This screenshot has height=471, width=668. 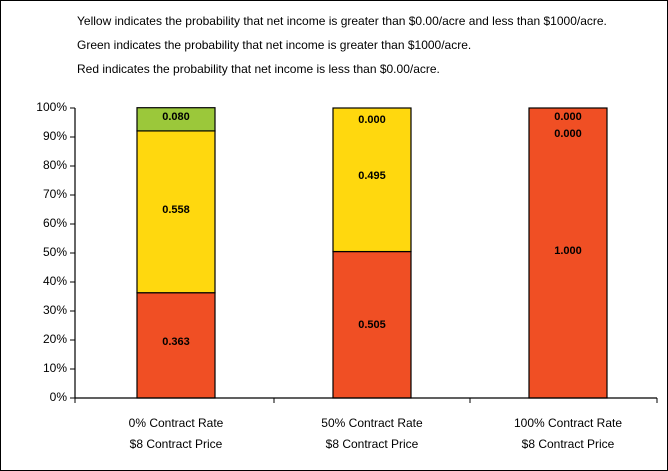 I want to click on y-tick-label-9: 90%, so click(x=55, y=136).